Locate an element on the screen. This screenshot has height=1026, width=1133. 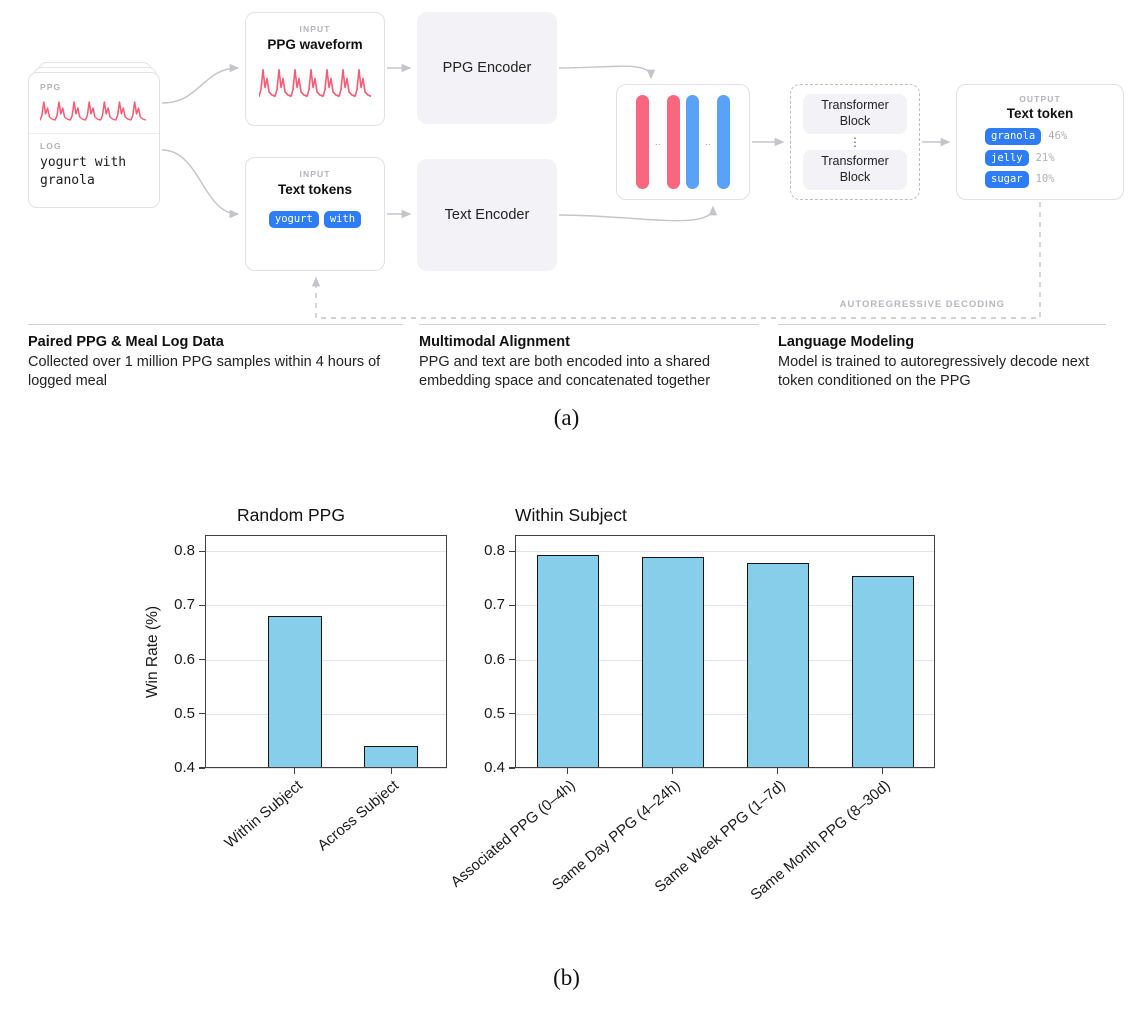
chart-title: Within Subject is located at coordinates (571, 515).